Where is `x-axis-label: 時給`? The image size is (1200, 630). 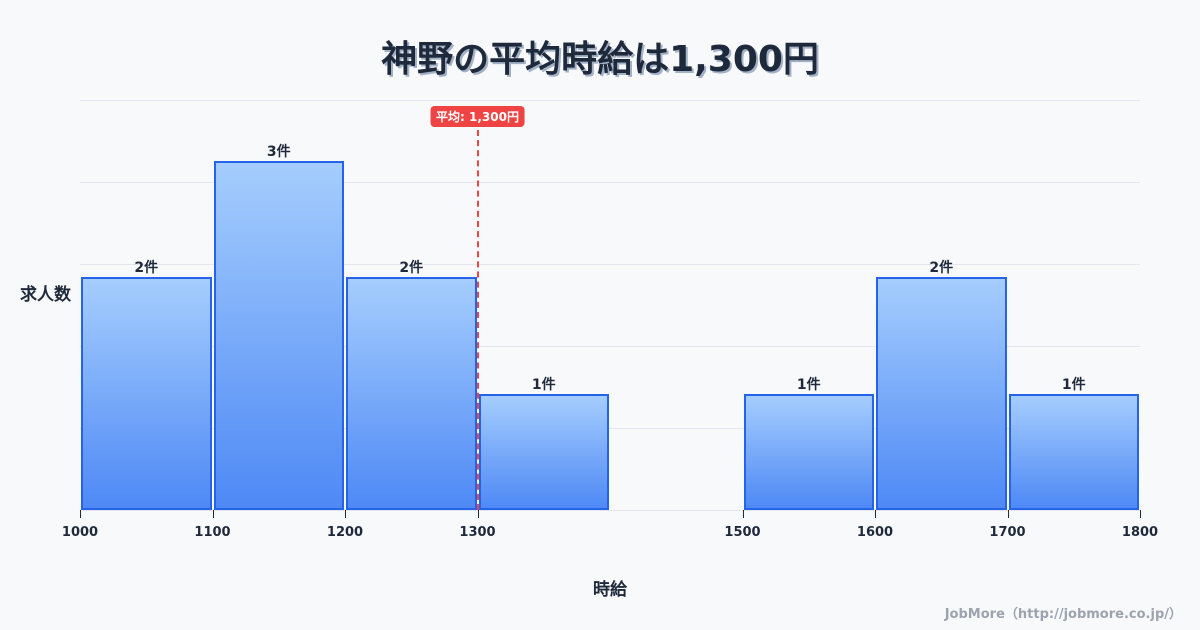 x-axis-label: 時給 is located at coordinates (610, 590).